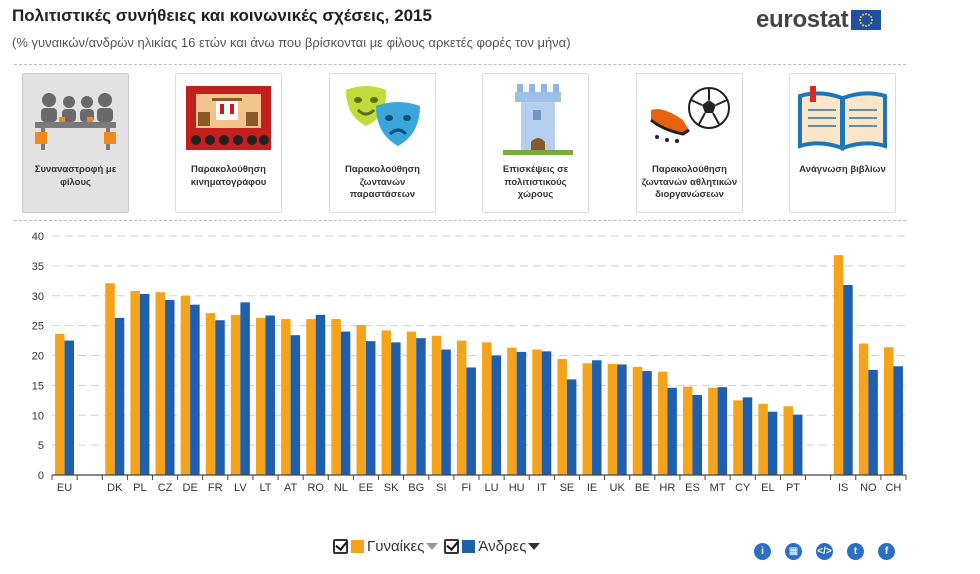 Image resolution: width=980 pixels, height=574 pixels. I want to click on category-label: Παρακολούθηση κινηματογράφου, so click(228, 176).